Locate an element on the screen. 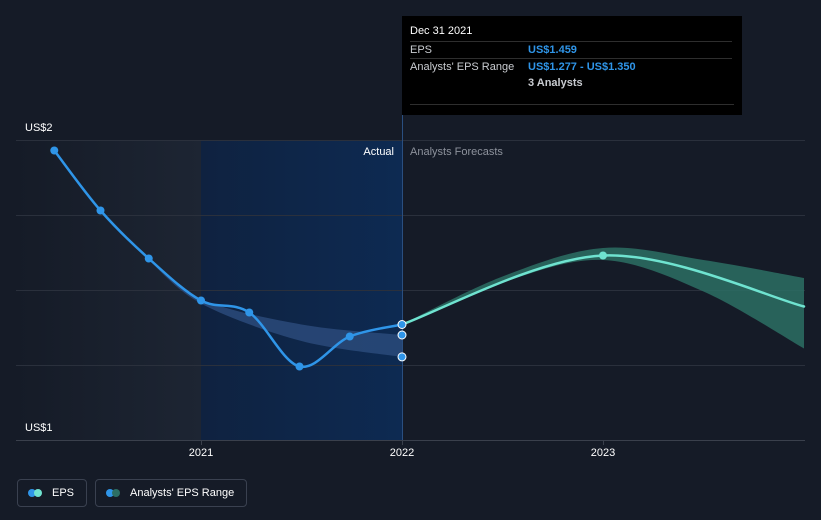 This screenshot has height=520, width=821. tooltip-divider is located at coordinates (572, 104).